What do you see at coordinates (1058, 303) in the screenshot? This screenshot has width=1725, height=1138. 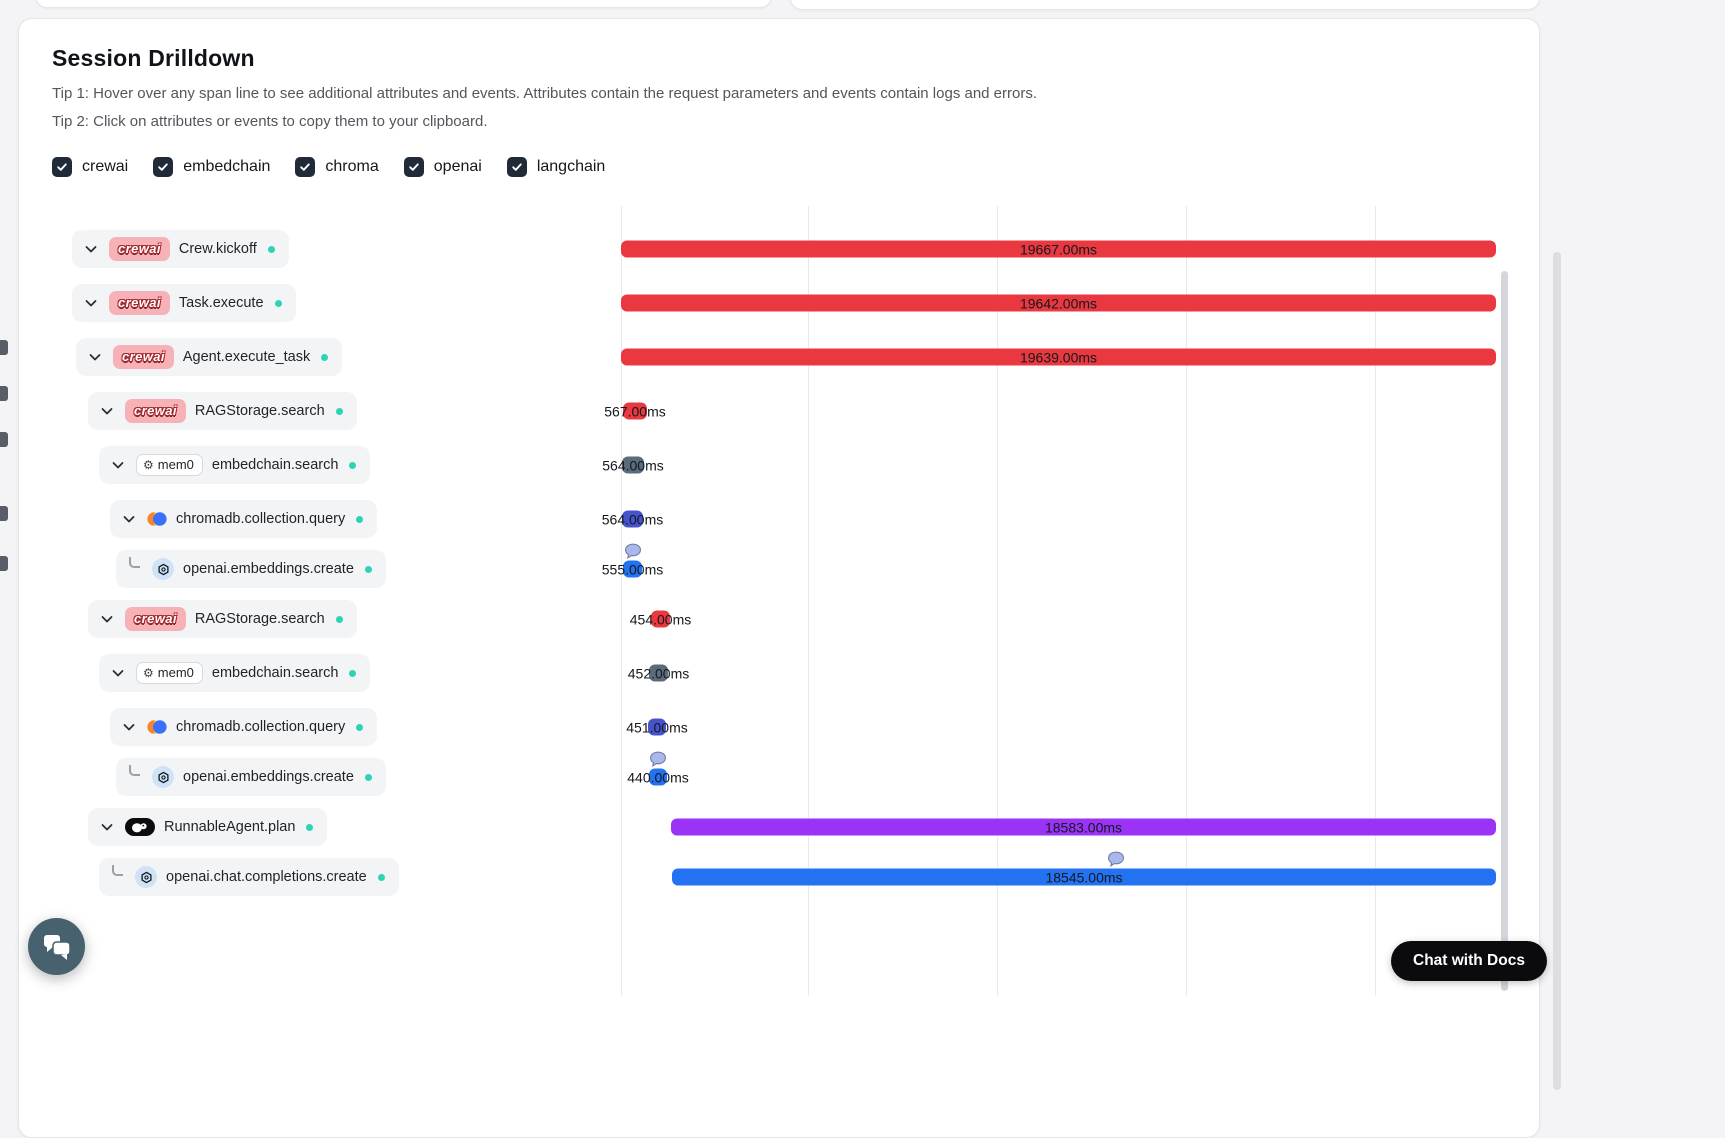 I see `span-bar: 19642.00ms` at bounding box center [1058, 303].